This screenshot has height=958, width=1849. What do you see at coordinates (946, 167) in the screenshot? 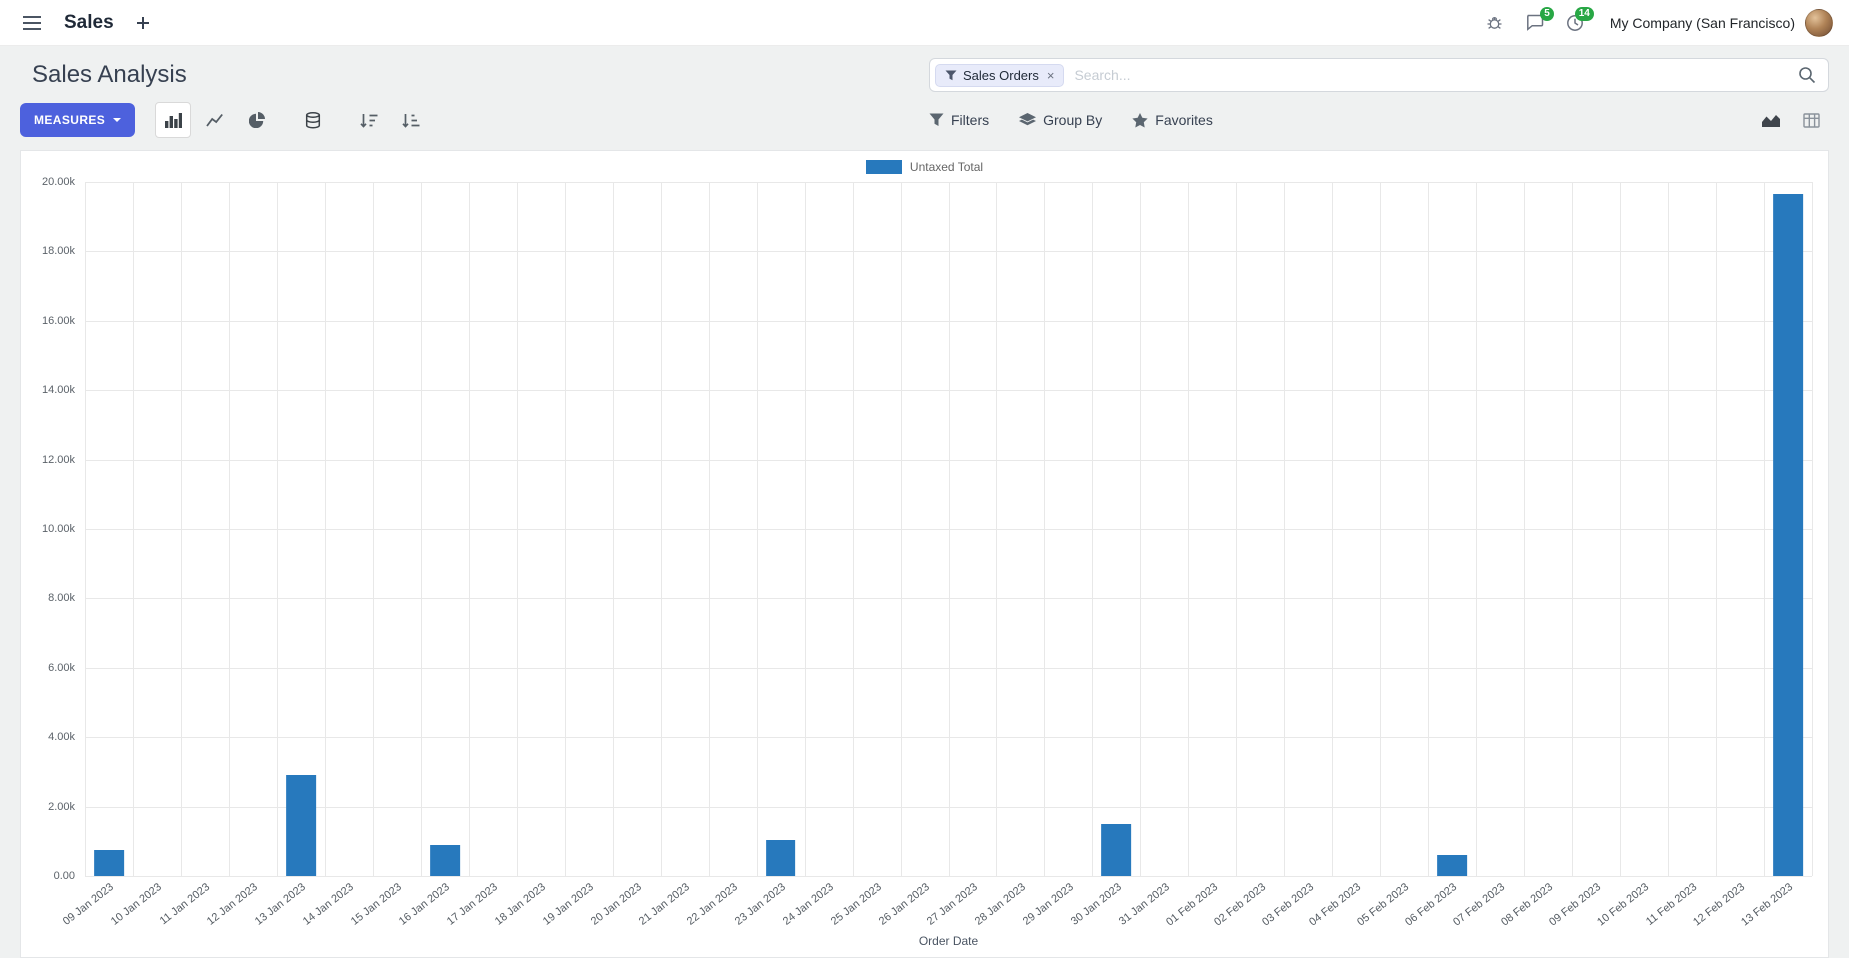
I see `legend-label: Untaxed Total` at bounding box center [946, 167].